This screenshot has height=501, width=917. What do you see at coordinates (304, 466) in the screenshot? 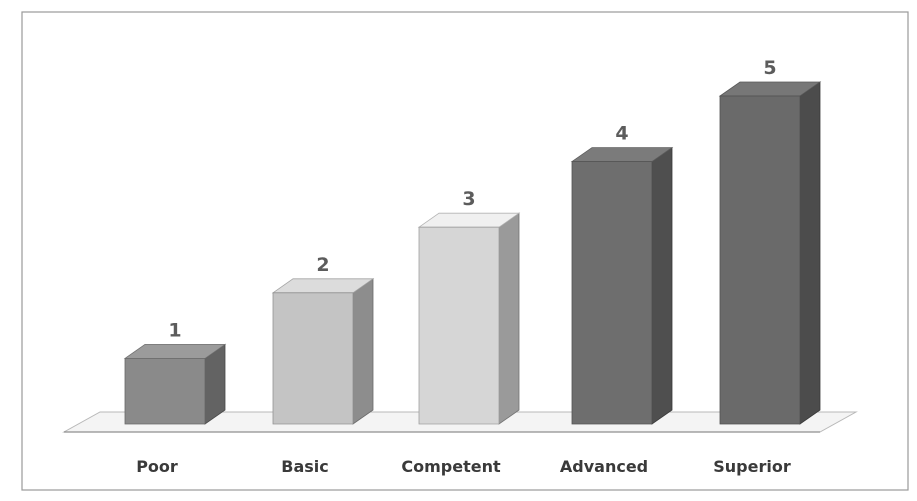
I see `category-label-basic: Basic` at bounding box center [304, 466].